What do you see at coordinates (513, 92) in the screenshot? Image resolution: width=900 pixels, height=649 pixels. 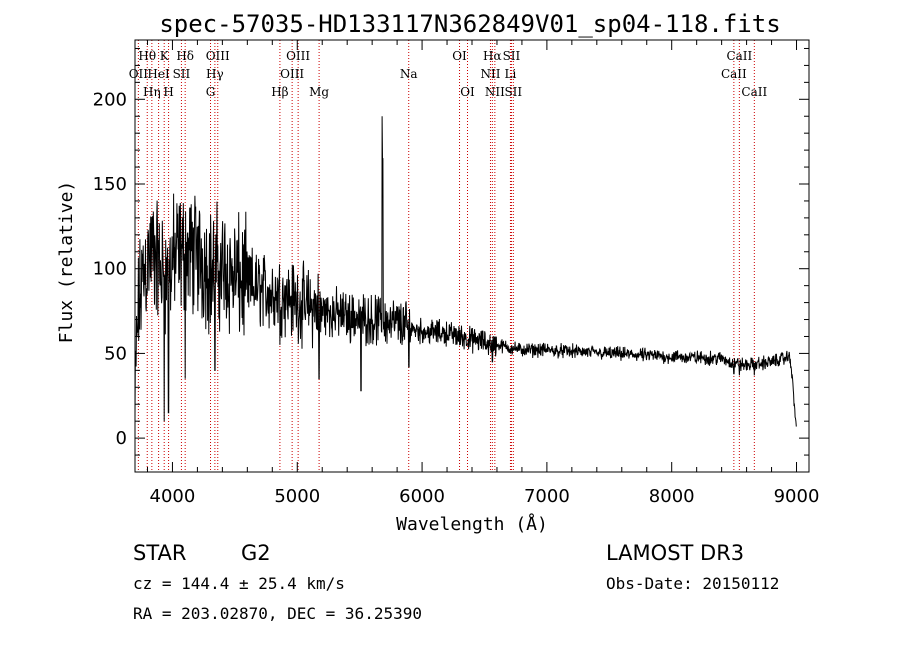 I see `line-label-23: SII` at bounding box center [513, 92].